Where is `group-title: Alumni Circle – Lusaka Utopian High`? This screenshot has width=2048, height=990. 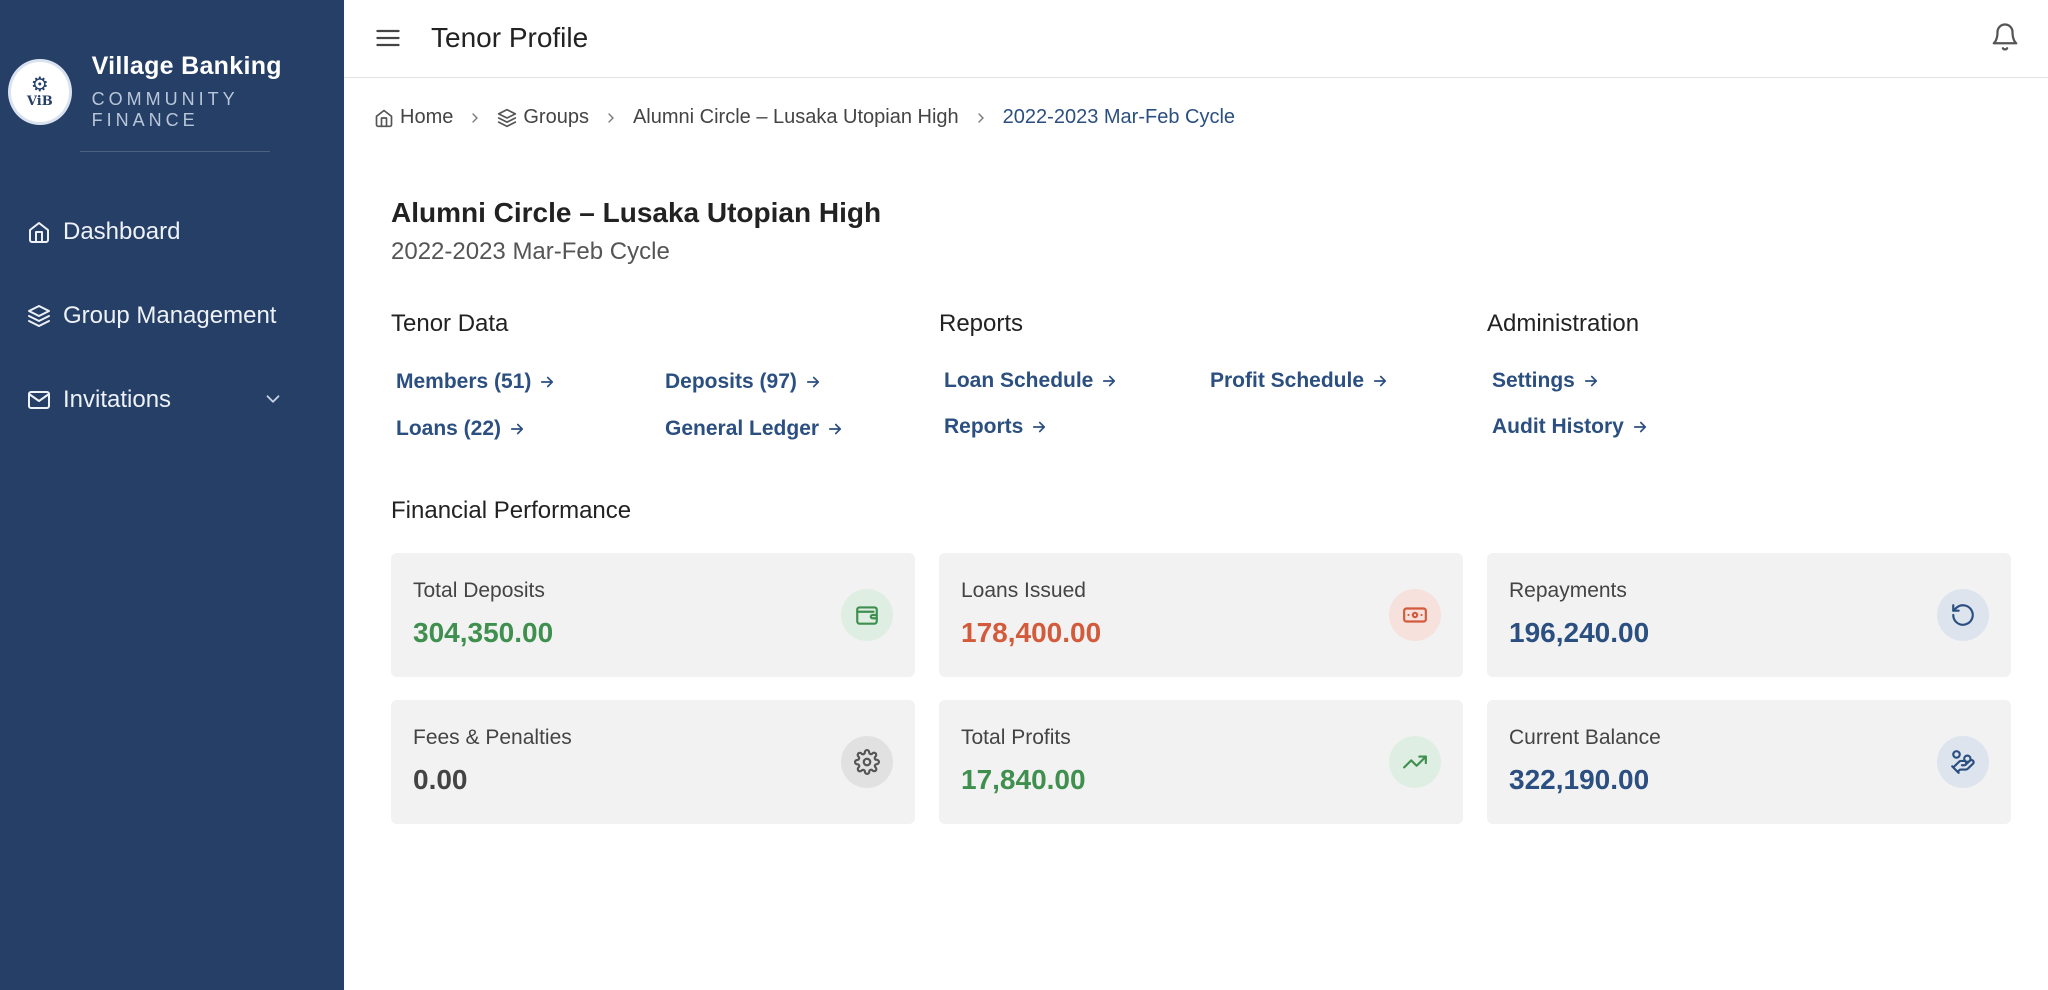
group-title: Alumni Circle – Lusaka Utopian High is located at coordinates (636, 212).